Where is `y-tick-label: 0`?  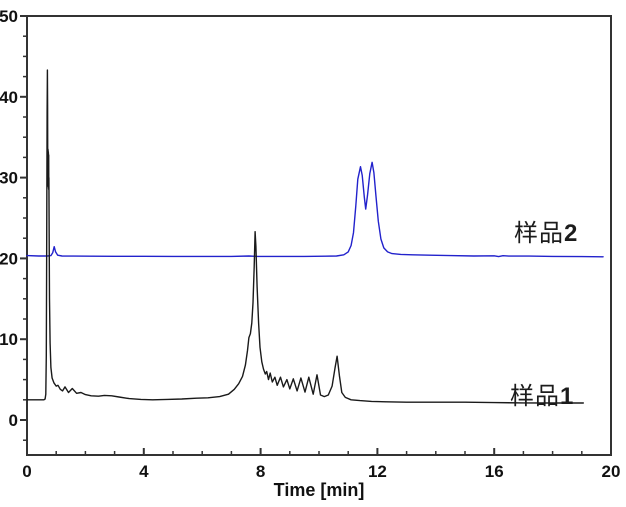 y-tick-label: 0 is located at coordinates (13, 420).